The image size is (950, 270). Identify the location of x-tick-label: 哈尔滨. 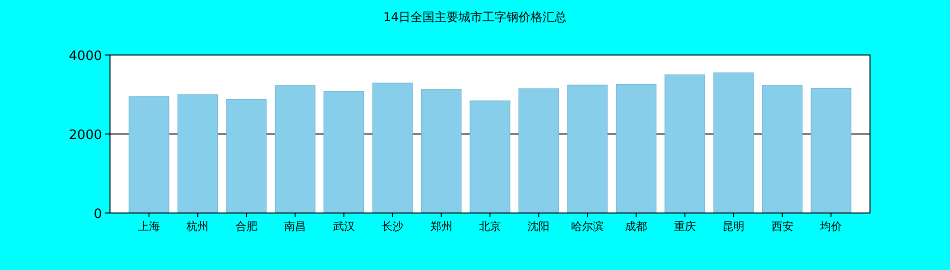
(587, 226).